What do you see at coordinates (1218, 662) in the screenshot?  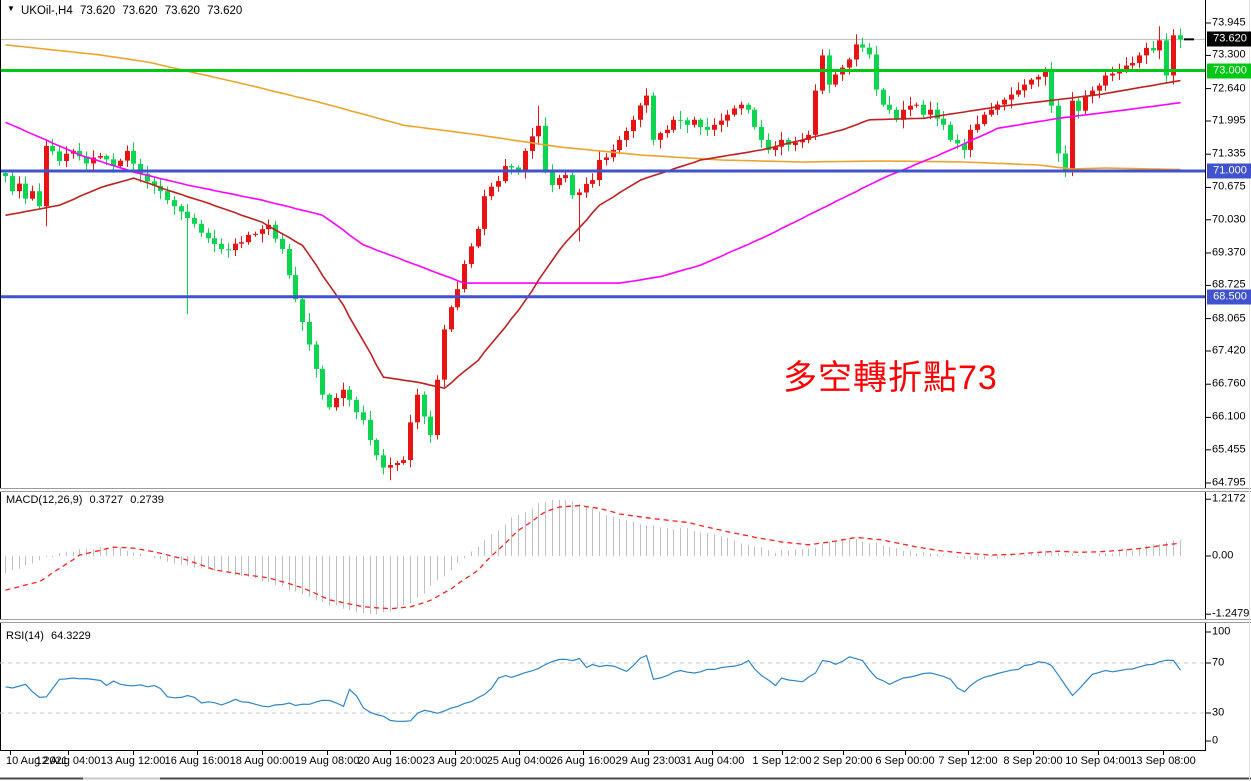 I see `rsi-scale-label: 70` at bounding box center [1218, 662].